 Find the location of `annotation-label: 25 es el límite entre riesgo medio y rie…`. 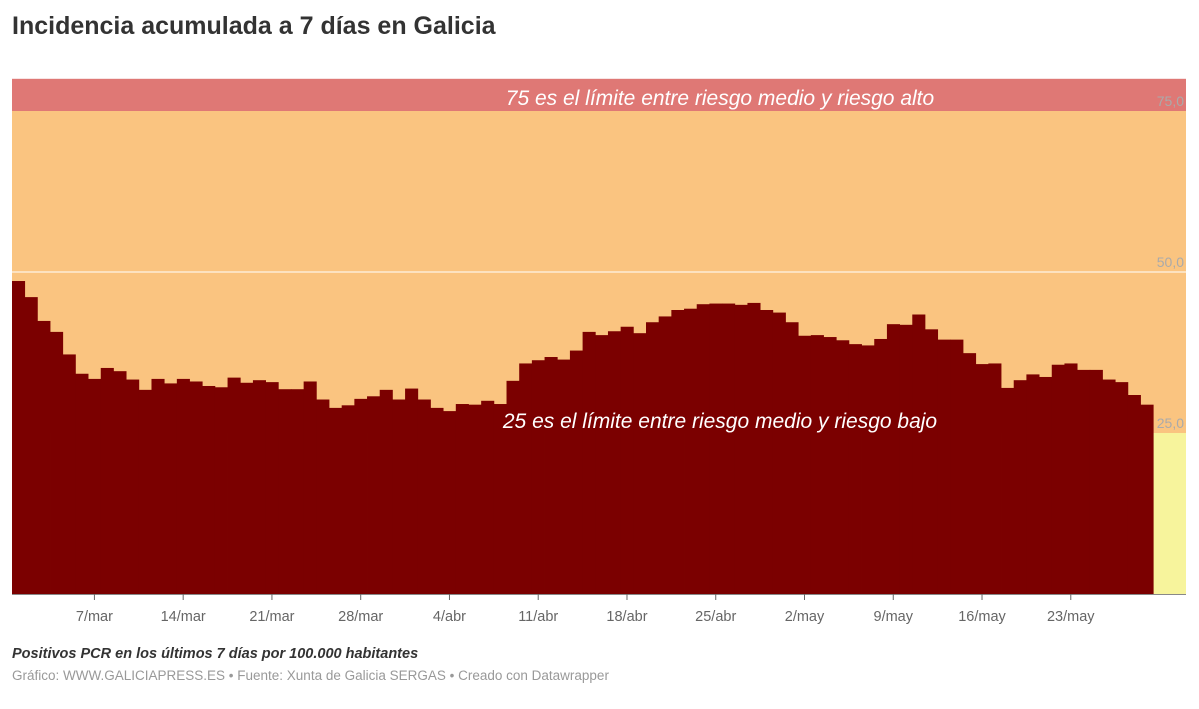

annotation-label: 25 es el límite entre riesgo medio y rie… is located at coordinates (720, 421).